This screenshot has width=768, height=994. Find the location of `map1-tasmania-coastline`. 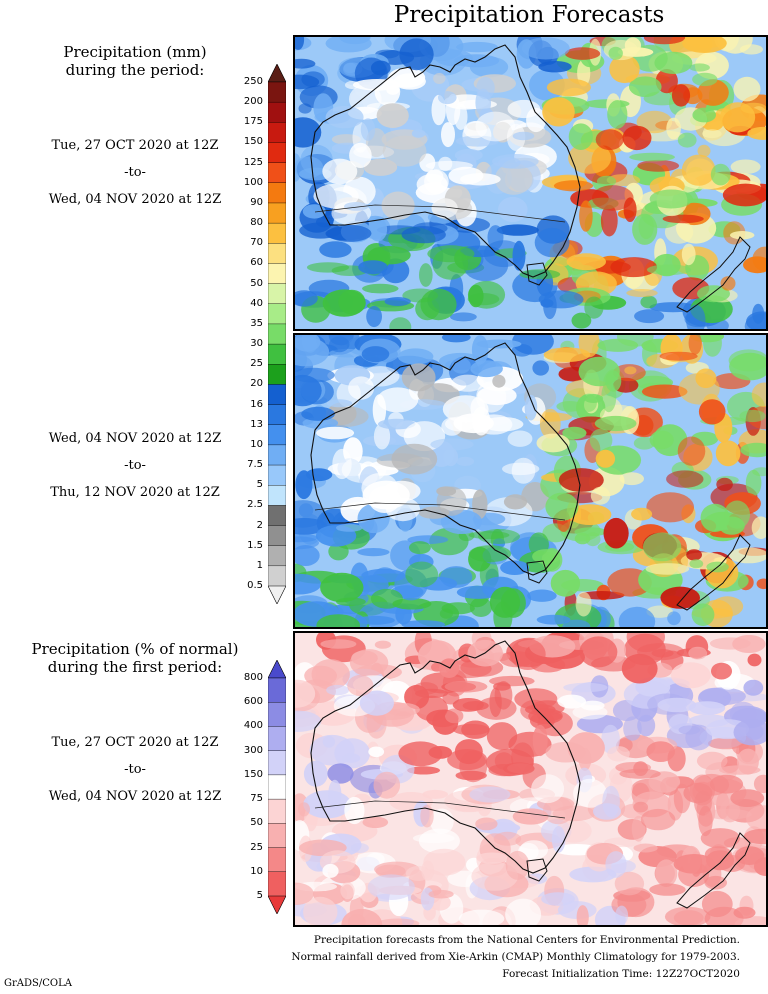

map1-tasmania-coastline is located at coordinates (537, 274).